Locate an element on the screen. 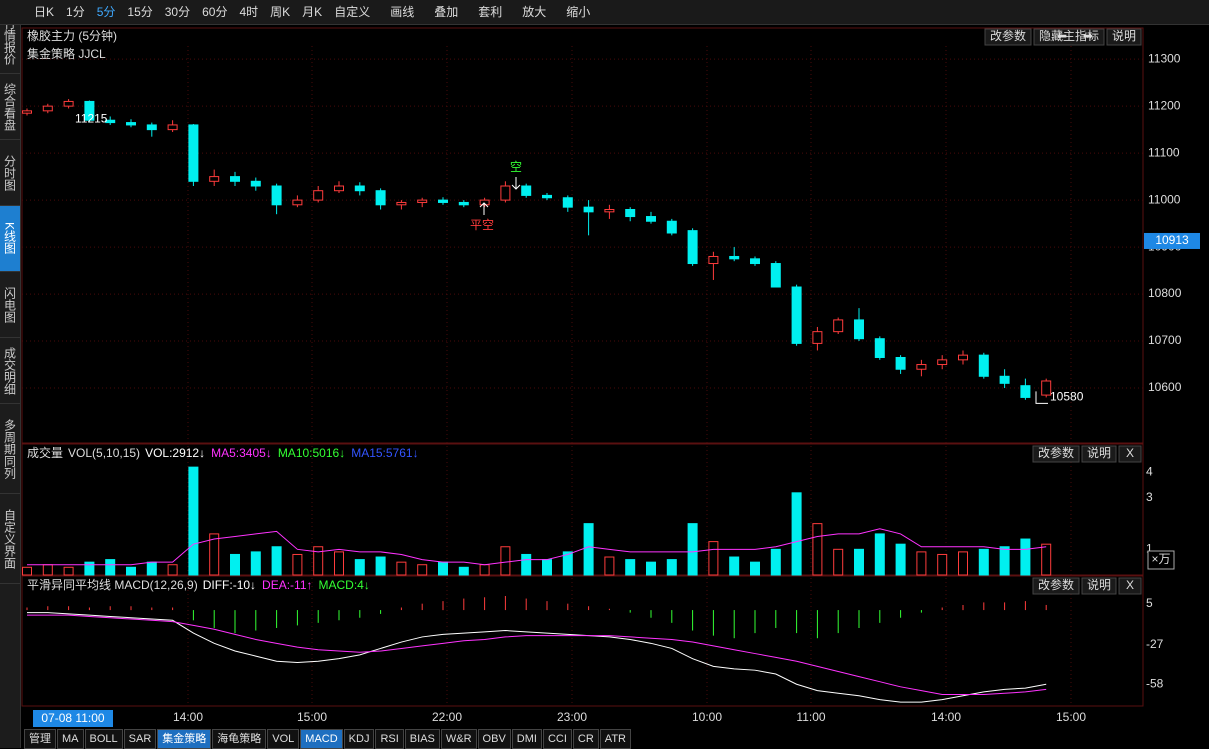 Image resolution: width=1209 pixels, height=749 pixels. indicator-tab: BOLL is located at coordinates (103, 739).